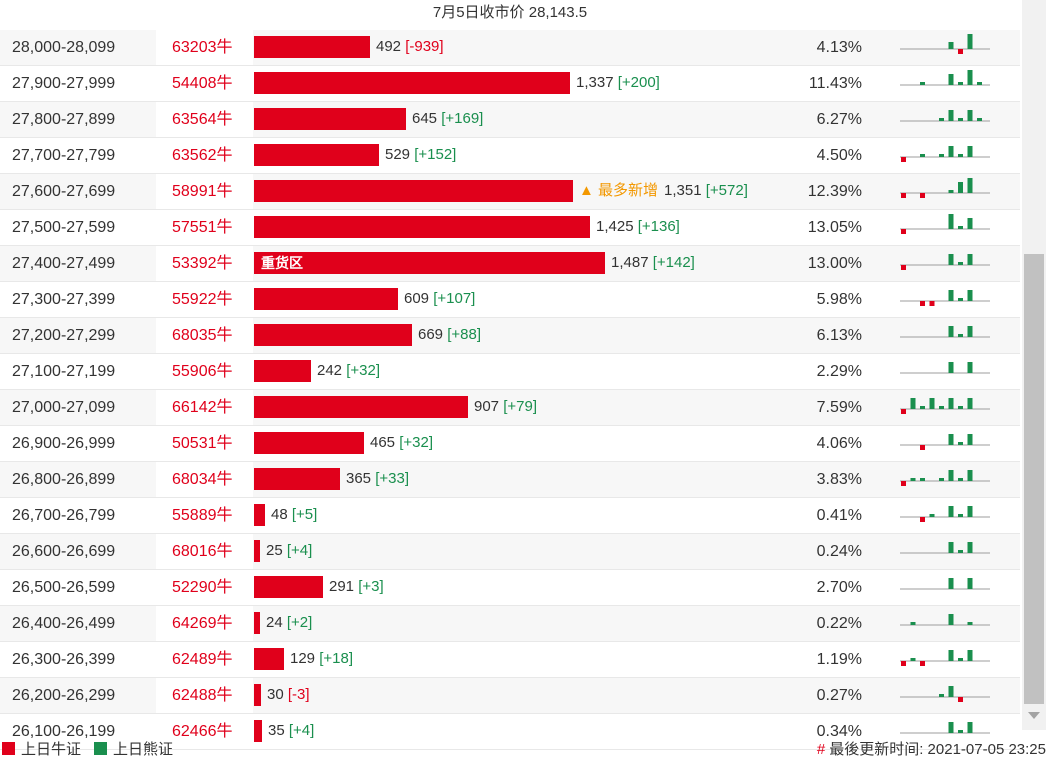  I want to click on legend-footer: 上日牛证 上日熊证 # 最後更新时间: 2021-07-05 23:25, so click(524, 750).